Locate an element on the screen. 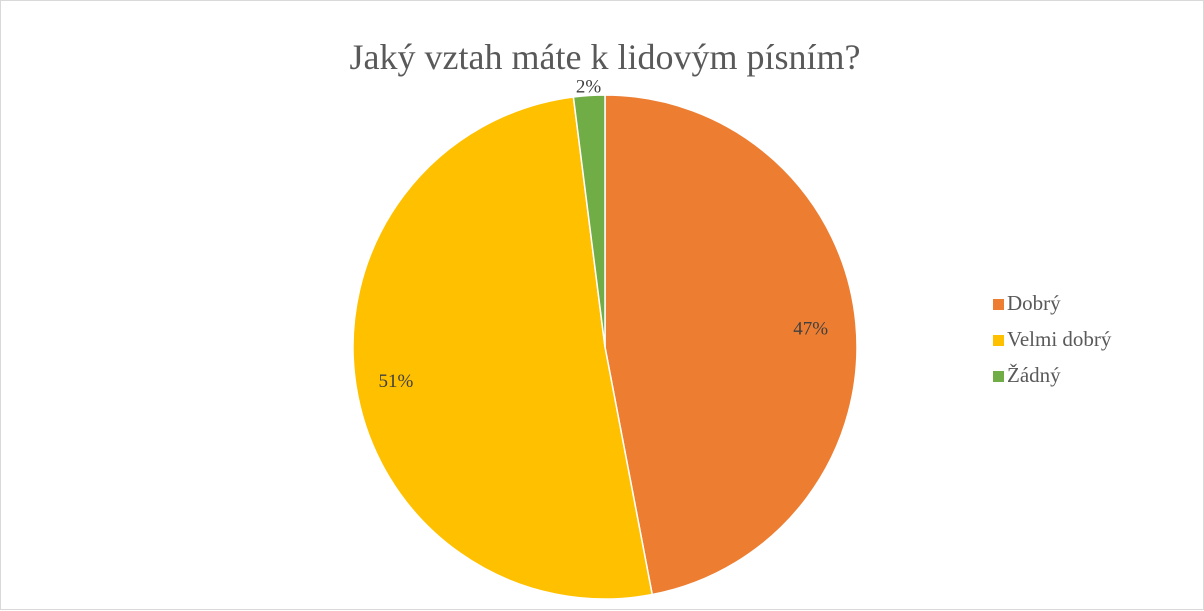 This screenshot has width=1204, height=611. legend-swatch-dobrý is located at coordinates (998, 304).